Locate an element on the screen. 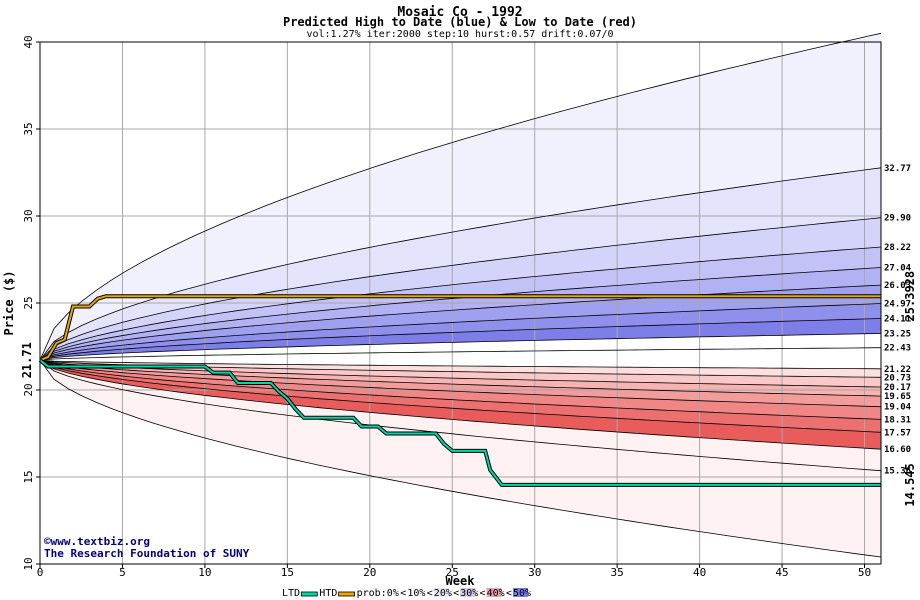  y-axis-ticks: 10 15 20 25 30 35 40 is located at coordinates (31, 303).